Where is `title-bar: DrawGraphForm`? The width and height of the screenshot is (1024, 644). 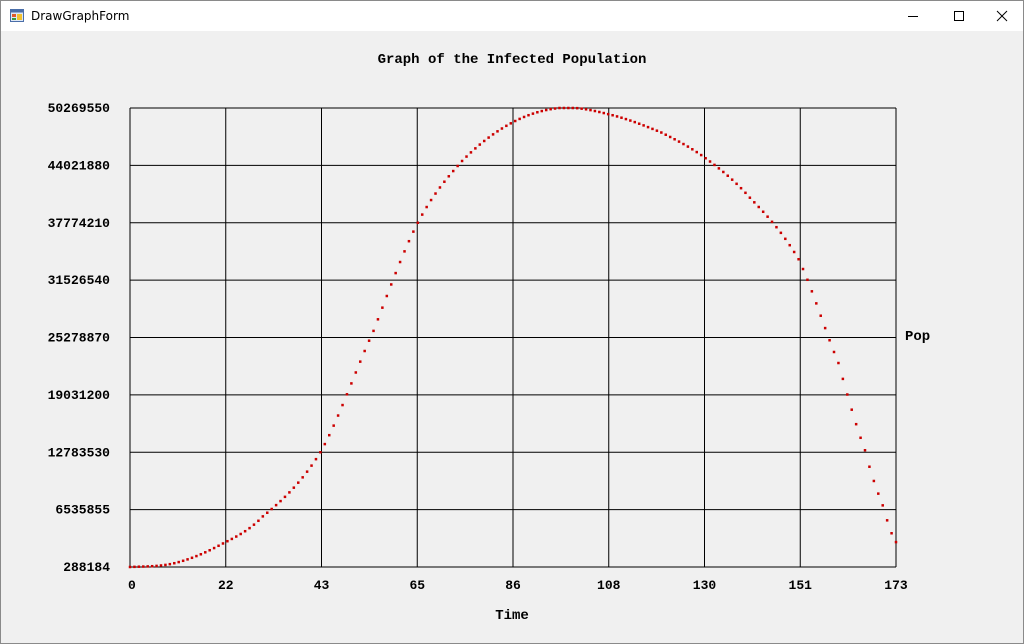 title-bar: DrawGraphForm is located at coordinates (512, 16).